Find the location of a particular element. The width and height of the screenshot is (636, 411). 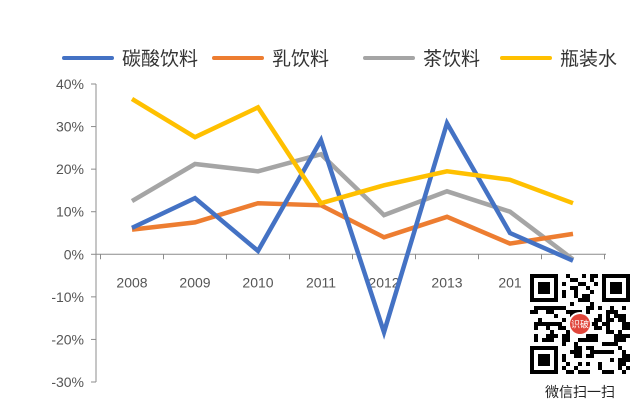

x-tick-label: 2009 is located at coordinates (194, 282).